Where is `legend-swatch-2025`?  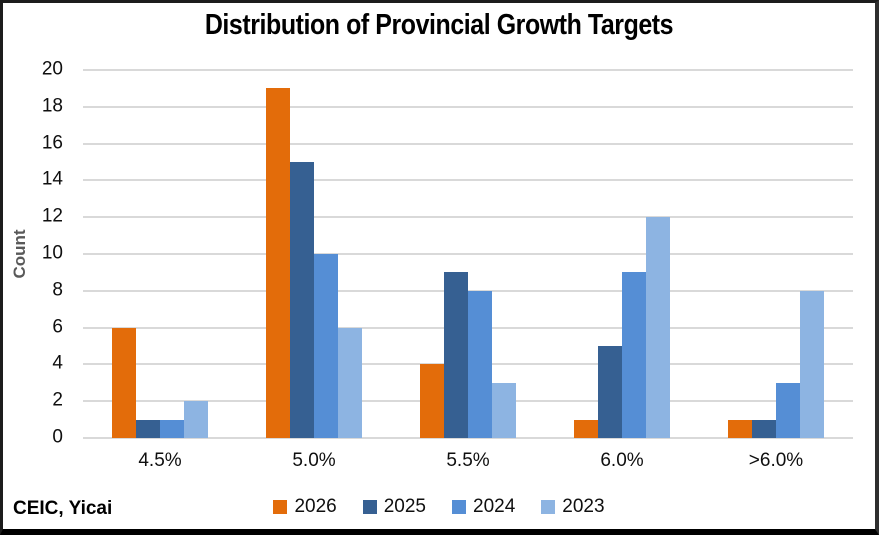 legend-swatch-2025 is located at coordinates (369, 507).